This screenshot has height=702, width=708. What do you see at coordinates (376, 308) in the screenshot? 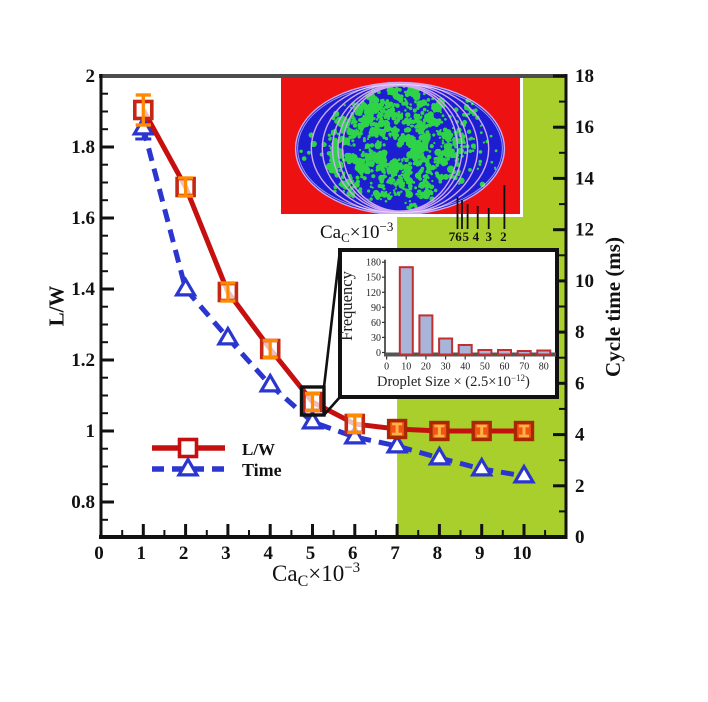
I see `svg-text: 90` at bounding box center [376, 308].